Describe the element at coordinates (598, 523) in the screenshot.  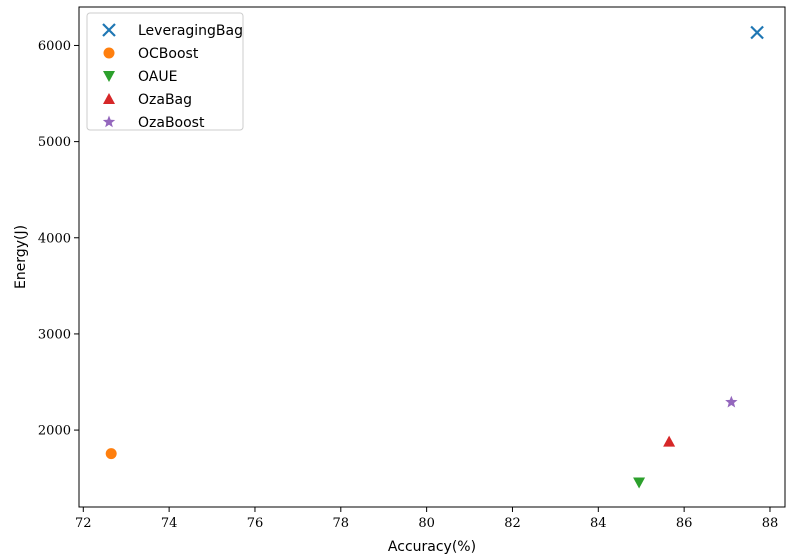
I see `x-tick-label: 84` at that location.